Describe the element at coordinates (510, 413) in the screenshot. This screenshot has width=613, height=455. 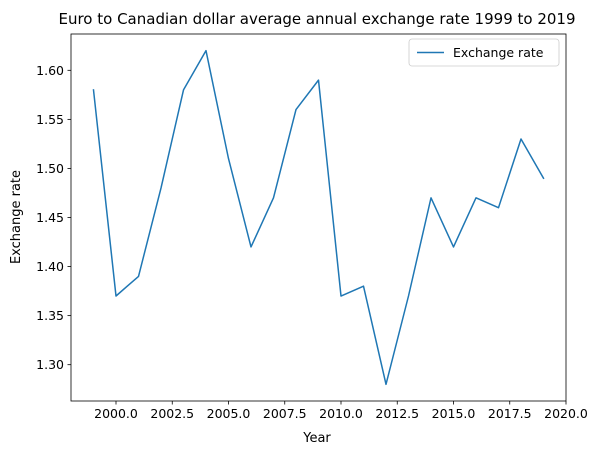
I see `x-tick-label: 2017.5` at that location.